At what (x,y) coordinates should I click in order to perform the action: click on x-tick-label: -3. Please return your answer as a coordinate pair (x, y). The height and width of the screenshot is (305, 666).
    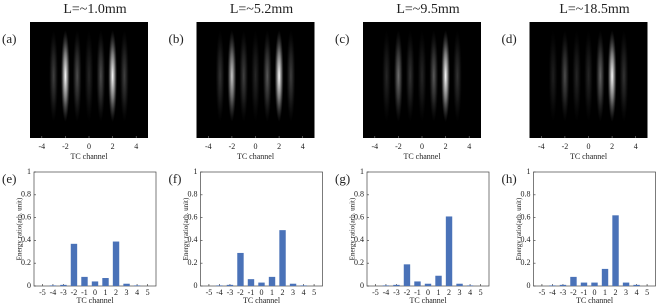
    Looking at the image, I should click on (563, 292).